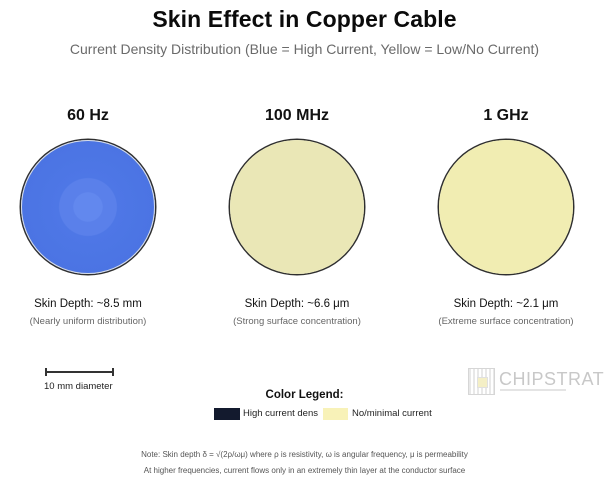 Image resolution: width=609 pixels, height=485 pixels. What do you see at coordinates (335, 414) in the screenshot?
I see `legend-swatch-no-current` at bounding box center [335, 414].